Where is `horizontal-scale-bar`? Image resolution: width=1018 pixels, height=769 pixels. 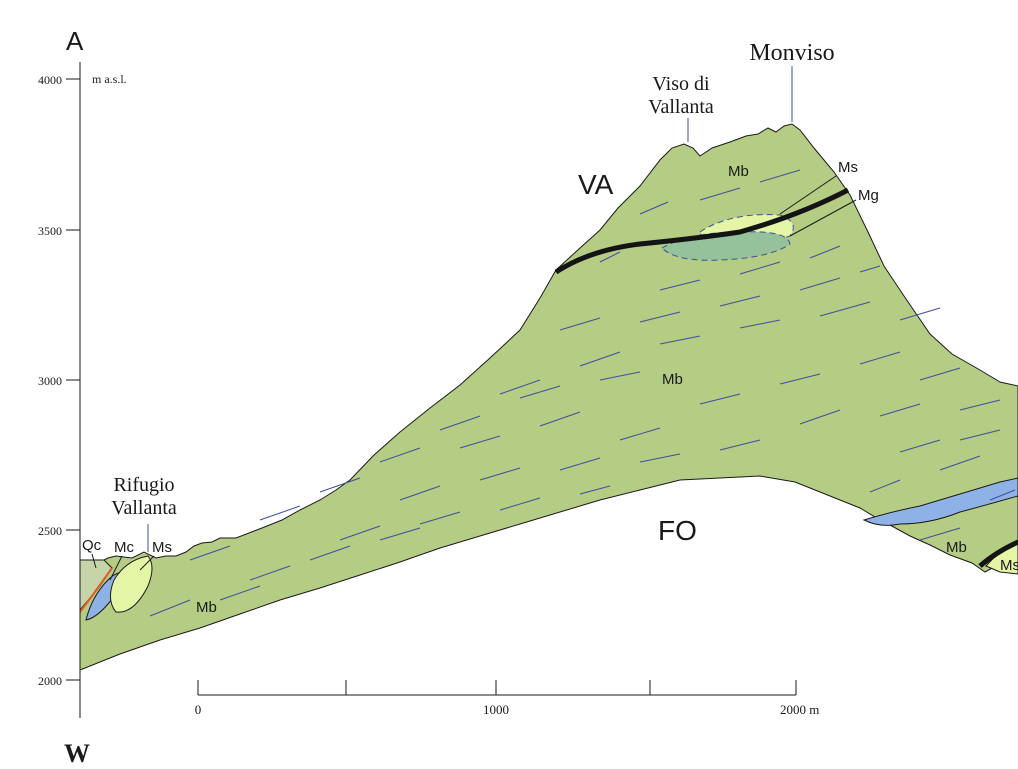
horizontal-scale-bar is located at coordinates (497, 688).